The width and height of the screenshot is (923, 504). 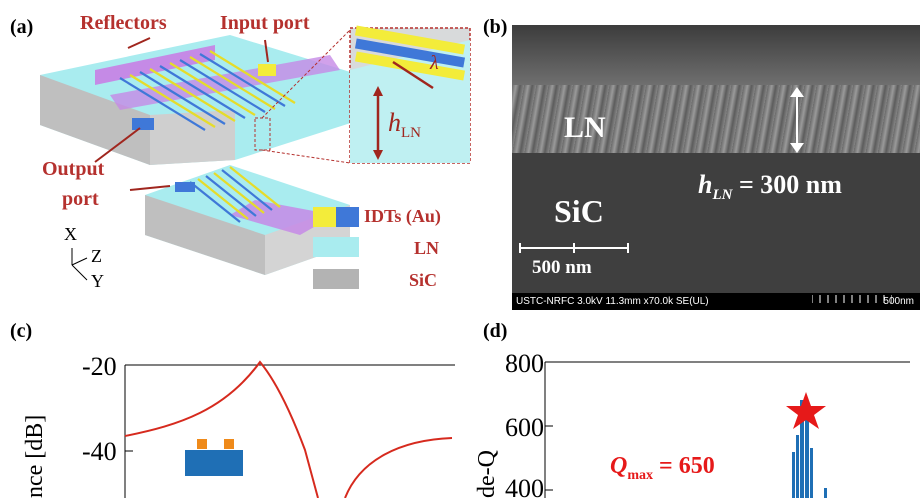 What do you see at coordinates (80, 199) in the screenshot?
I see `label-output-port-line2: port` at bounding box center [80, 199].